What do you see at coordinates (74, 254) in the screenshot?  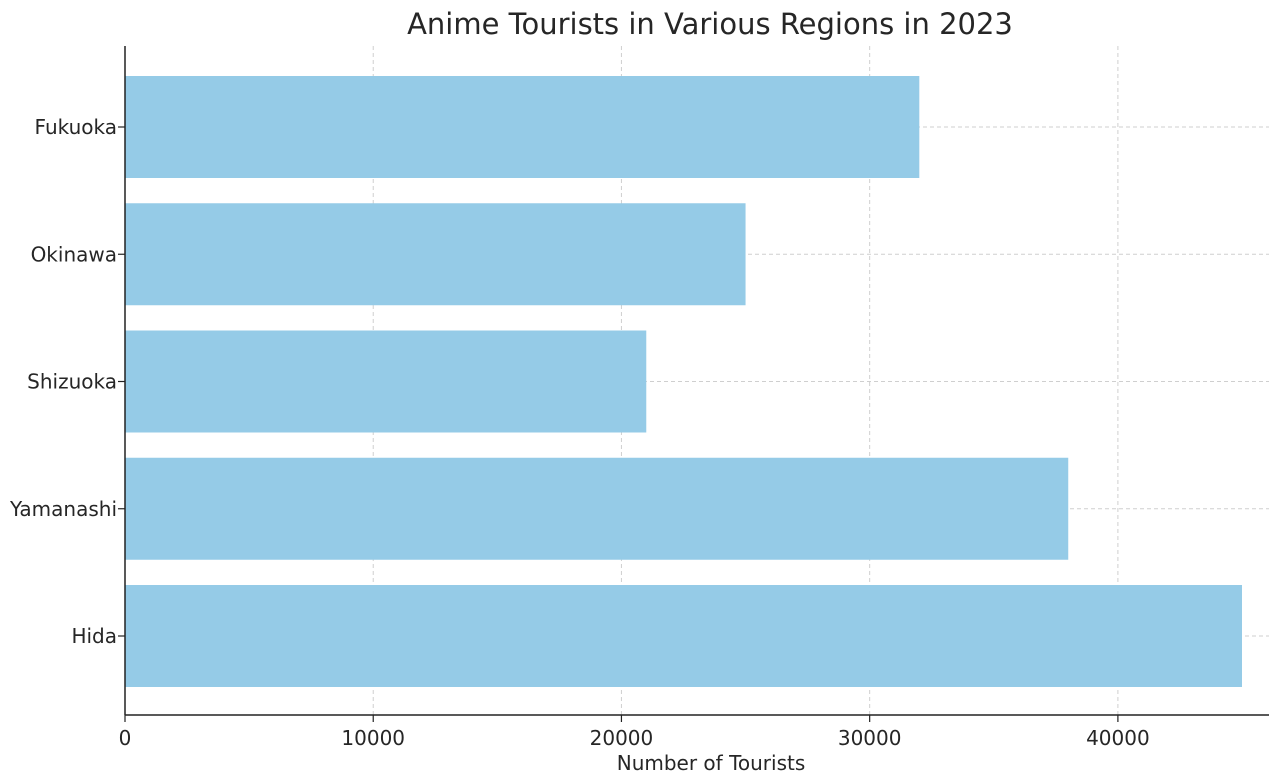 I see `y-tick-label: Okinawa` at bounding box center [74, 254].